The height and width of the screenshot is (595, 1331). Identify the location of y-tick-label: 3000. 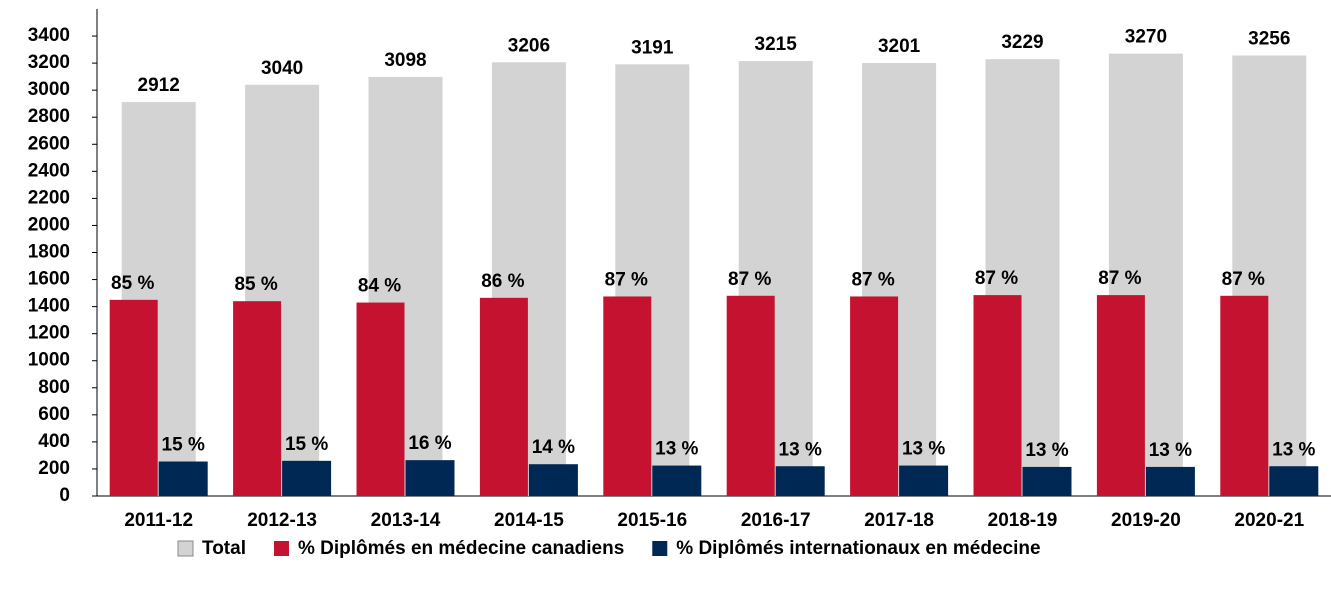
(49, 89).